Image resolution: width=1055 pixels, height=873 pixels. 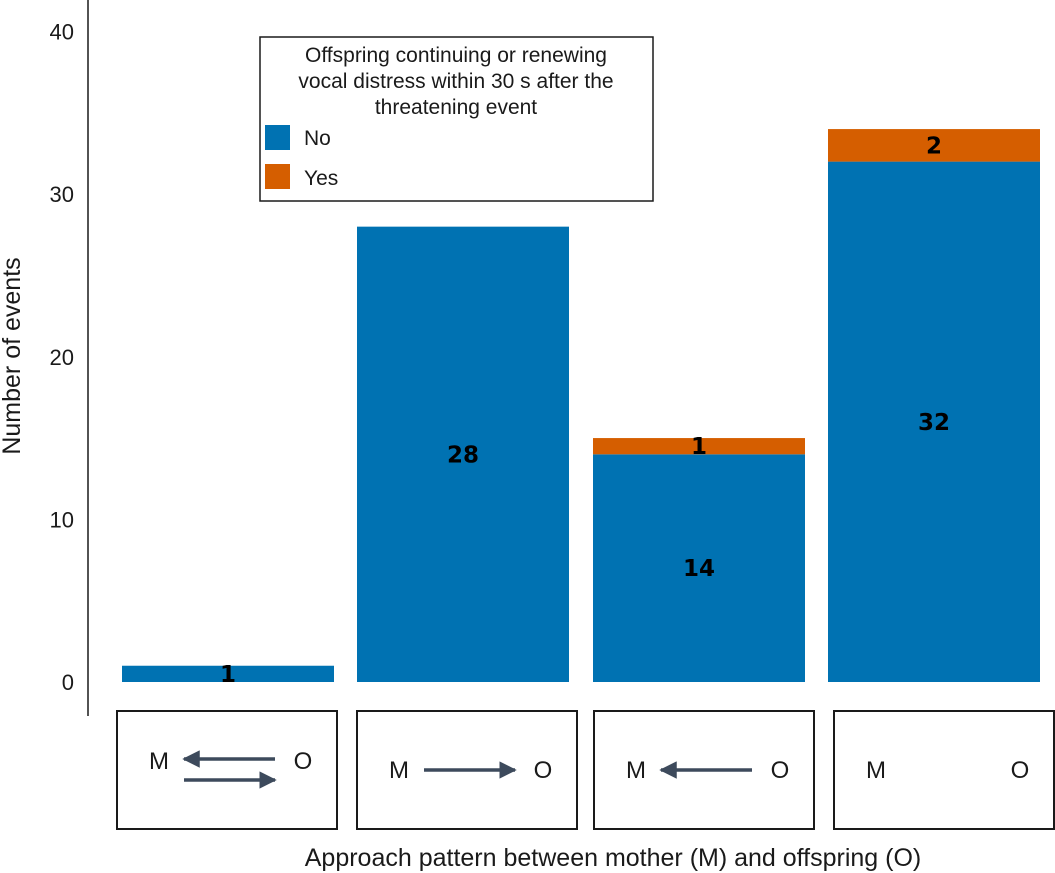 What do you see at coordinates (277, 176) in the screenshot?
I see `legend-swatch-yes` at bounding box center [277, 176].